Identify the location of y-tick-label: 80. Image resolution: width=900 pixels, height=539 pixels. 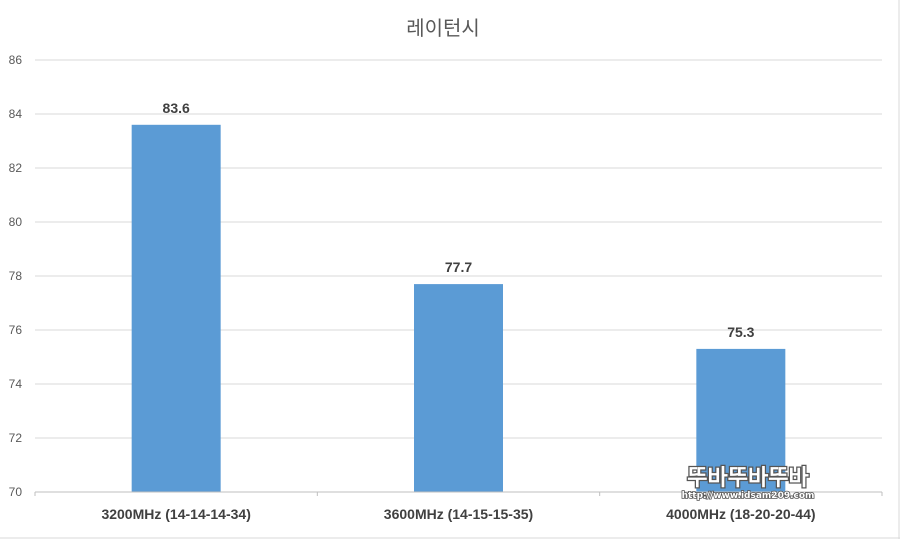
(16, 222).